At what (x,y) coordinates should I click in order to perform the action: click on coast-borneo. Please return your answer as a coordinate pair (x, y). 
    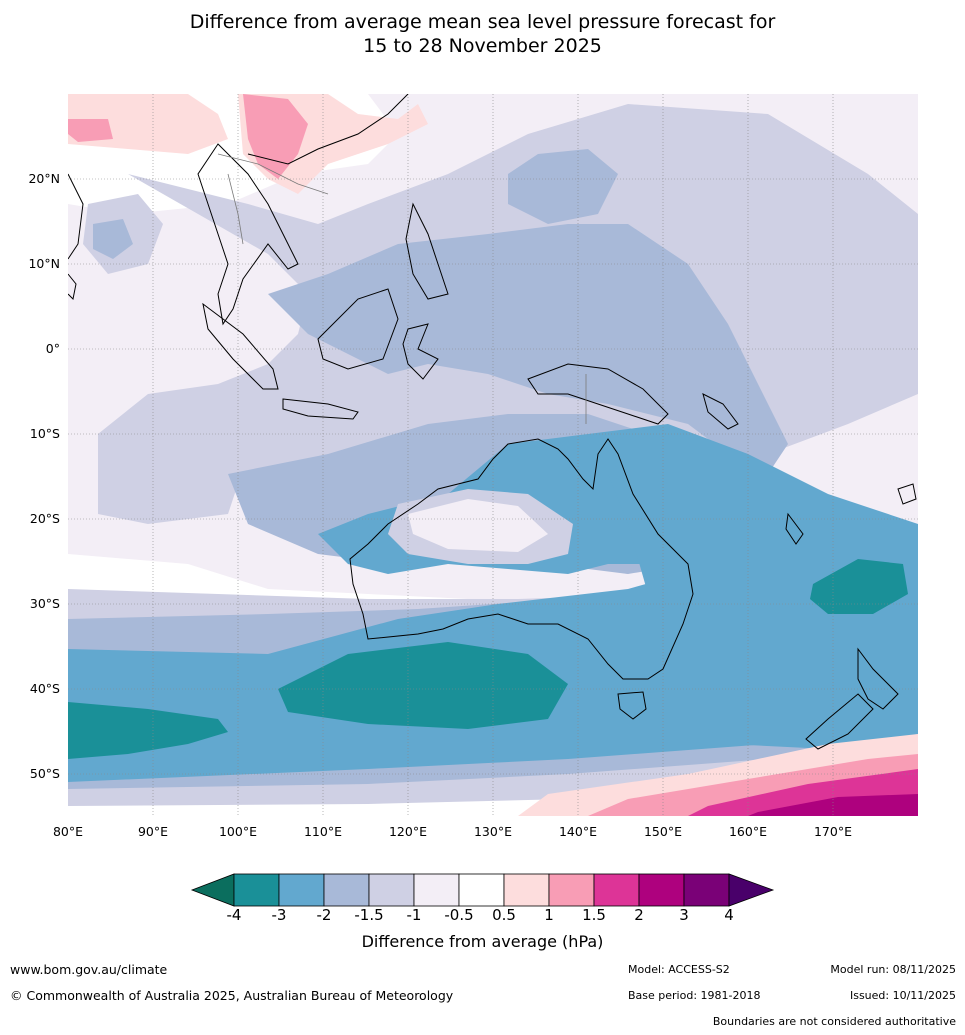
    Looking at the image, I should click on (358, 329).